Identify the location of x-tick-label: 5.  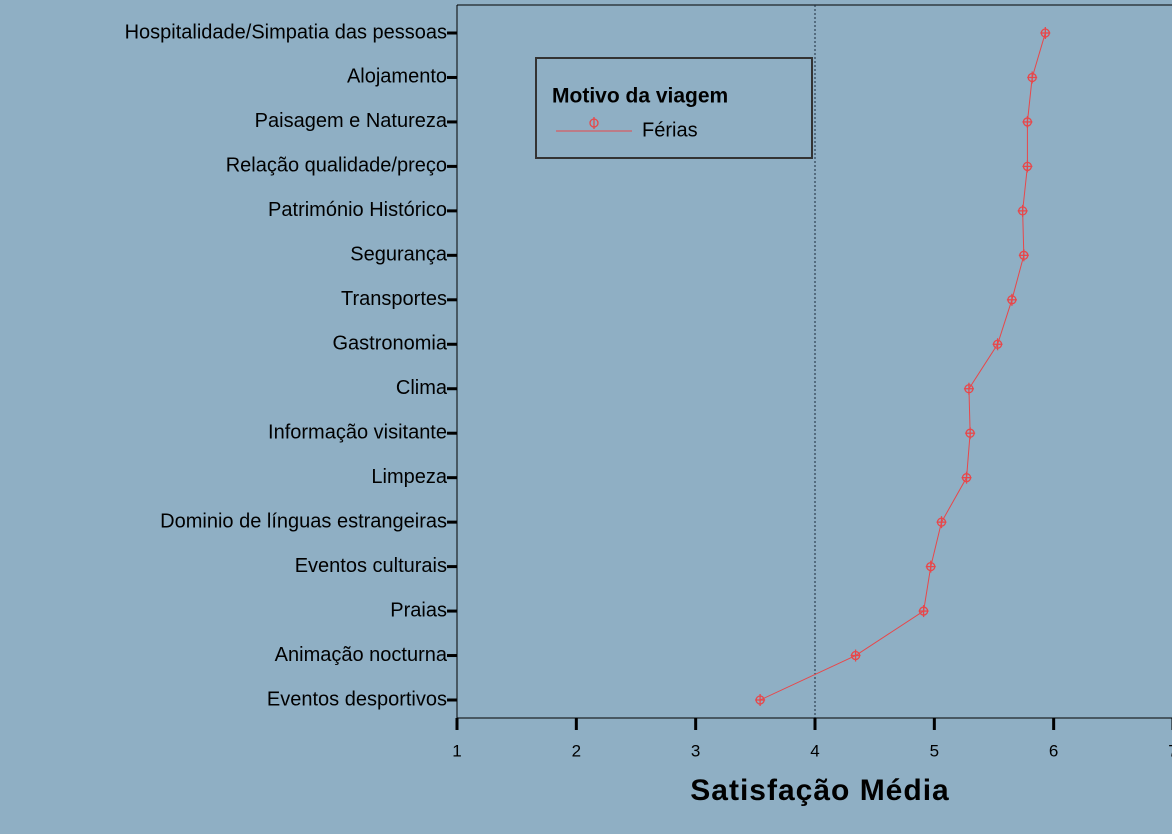
(934, 750).